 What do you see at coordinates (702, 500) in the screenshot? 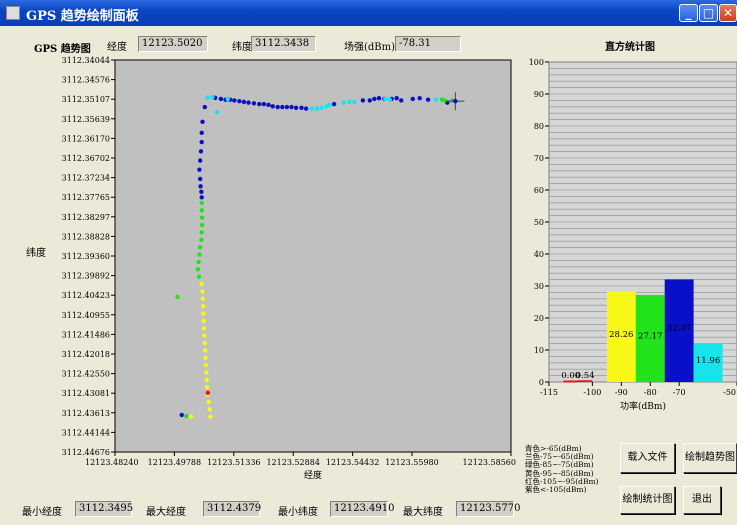
I see `exit-button: 退出` at bounding box center [702, 500].